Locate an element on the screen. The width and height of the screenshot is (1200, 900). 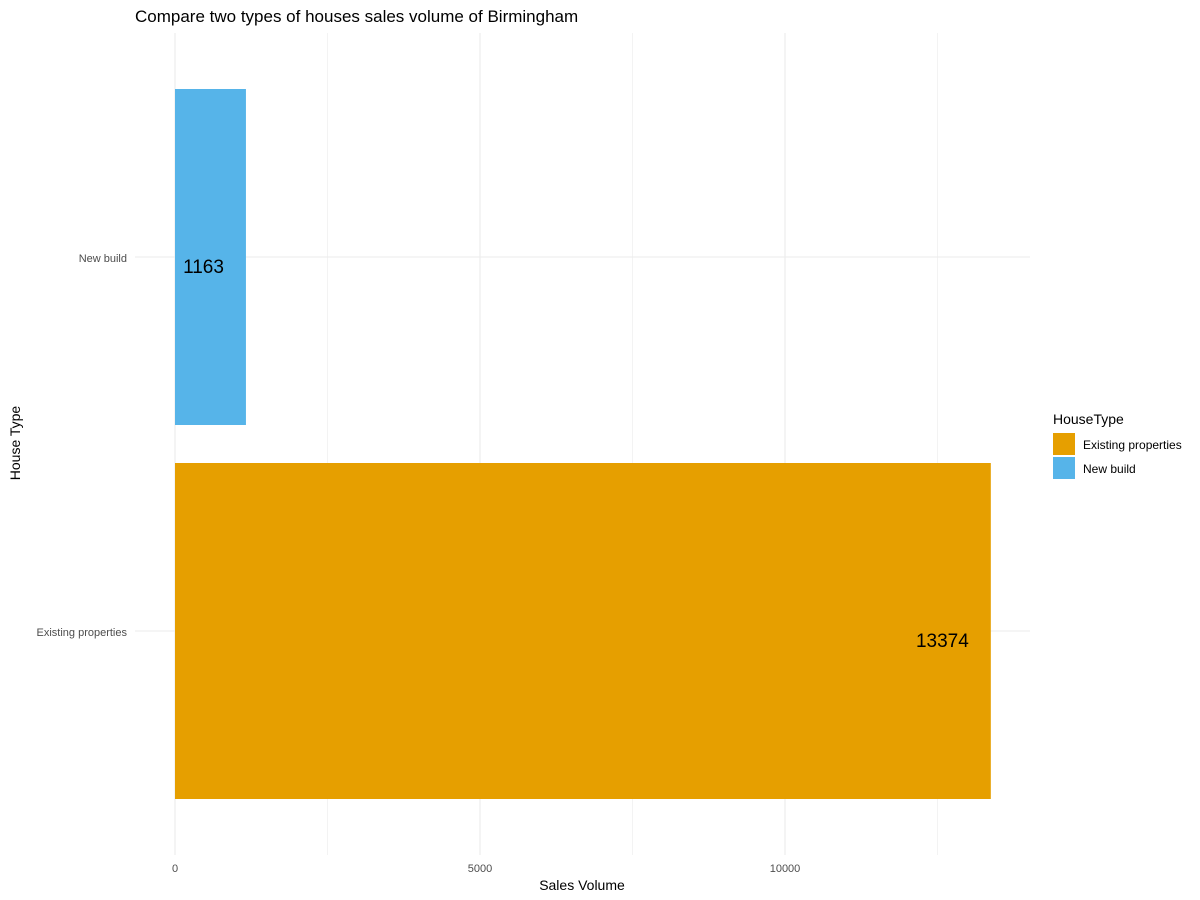
bar is located at coordinates (210, 257).